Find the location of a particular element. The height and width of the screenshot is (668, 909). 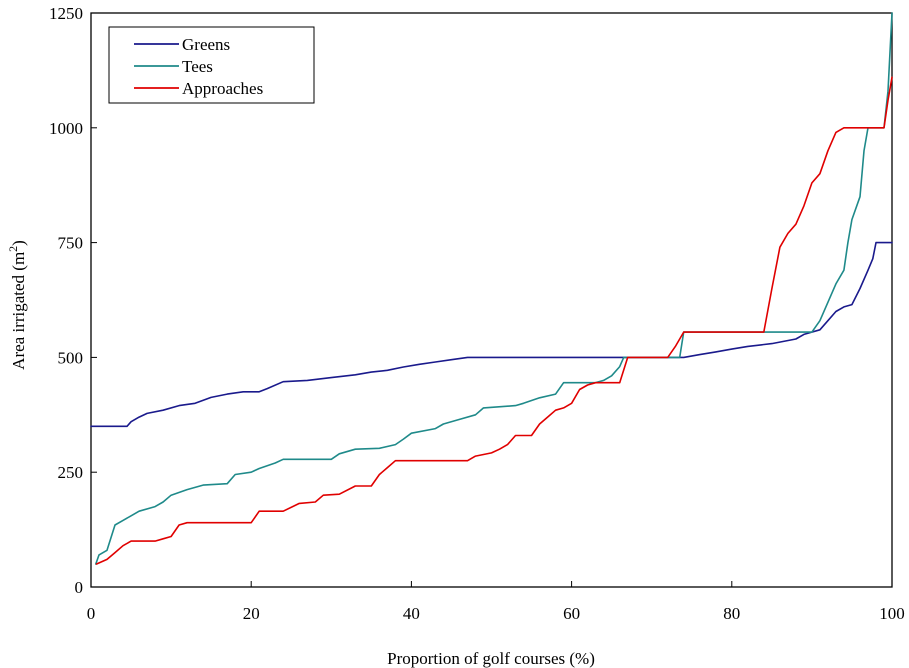

x-tick-label: 0 is located at coordinates (91, 613).